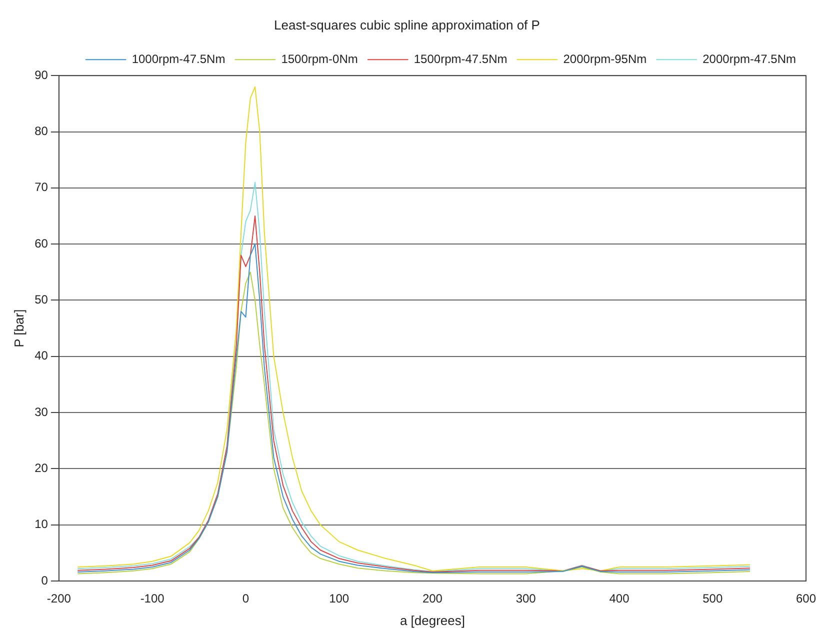 The image size is (834, 641). I want to click on x-tick-label: 600, so click(806, 599).